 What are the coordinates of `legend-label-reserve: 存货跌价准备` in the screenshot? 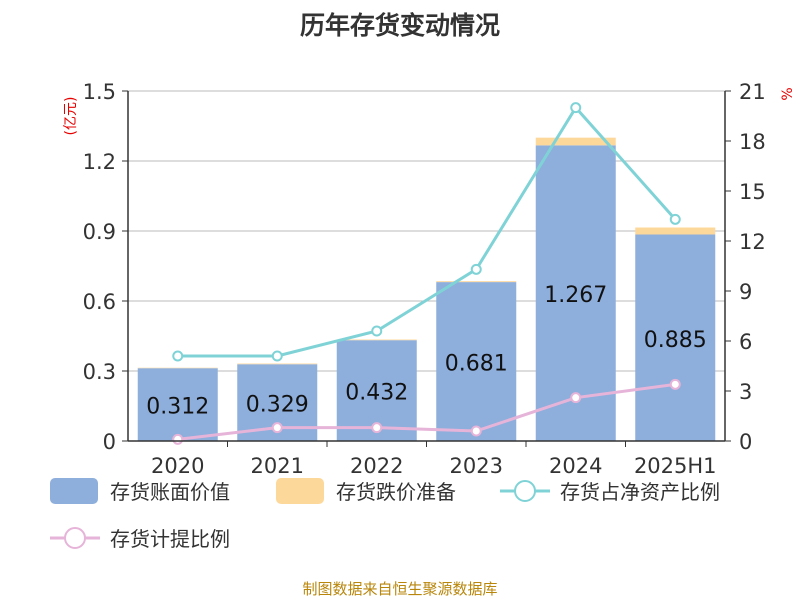 It's located at (396, 492).